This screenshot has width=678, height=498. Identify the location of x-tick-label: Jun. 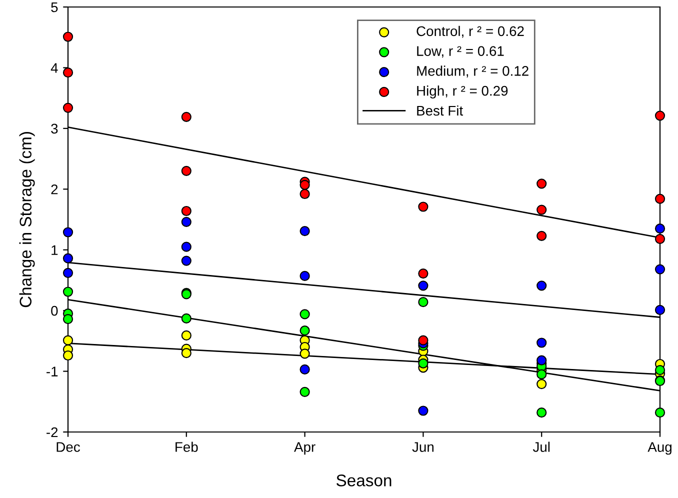
(423, 447).